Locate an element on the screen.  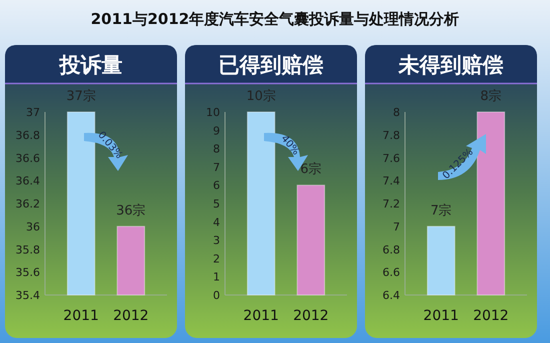
data-label: 37宗 is located at coordinates (81, 96).